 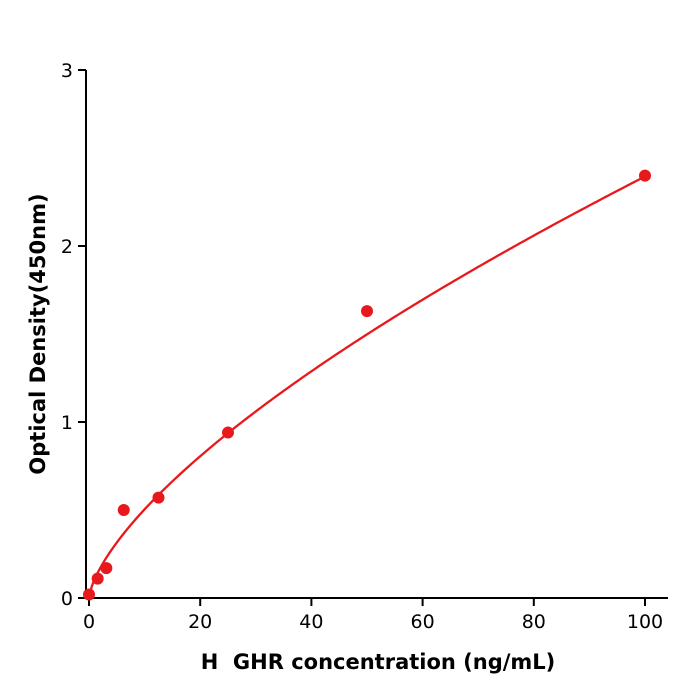 I want to click on y-tick-label: 1, so click(x=67, y=423).